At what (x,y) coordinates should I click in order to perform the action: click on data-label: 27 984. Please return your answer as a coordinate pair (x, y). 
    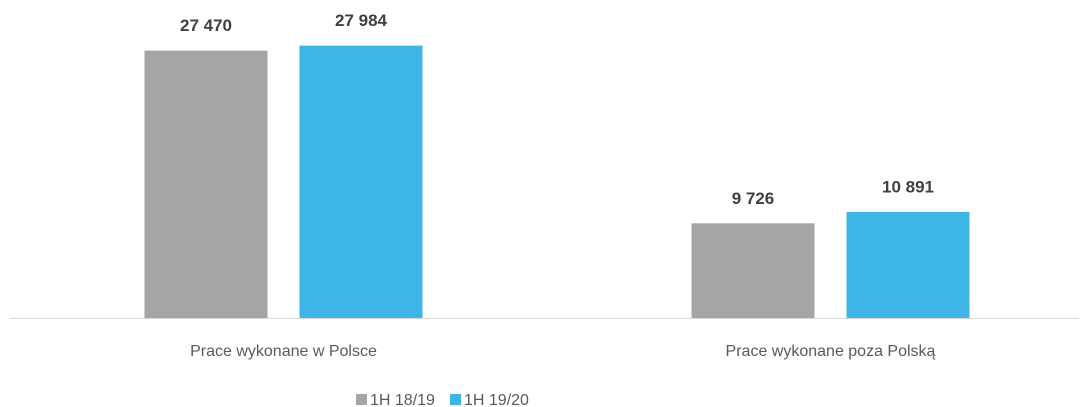
    Looking at the image, I should click on (361, 20).